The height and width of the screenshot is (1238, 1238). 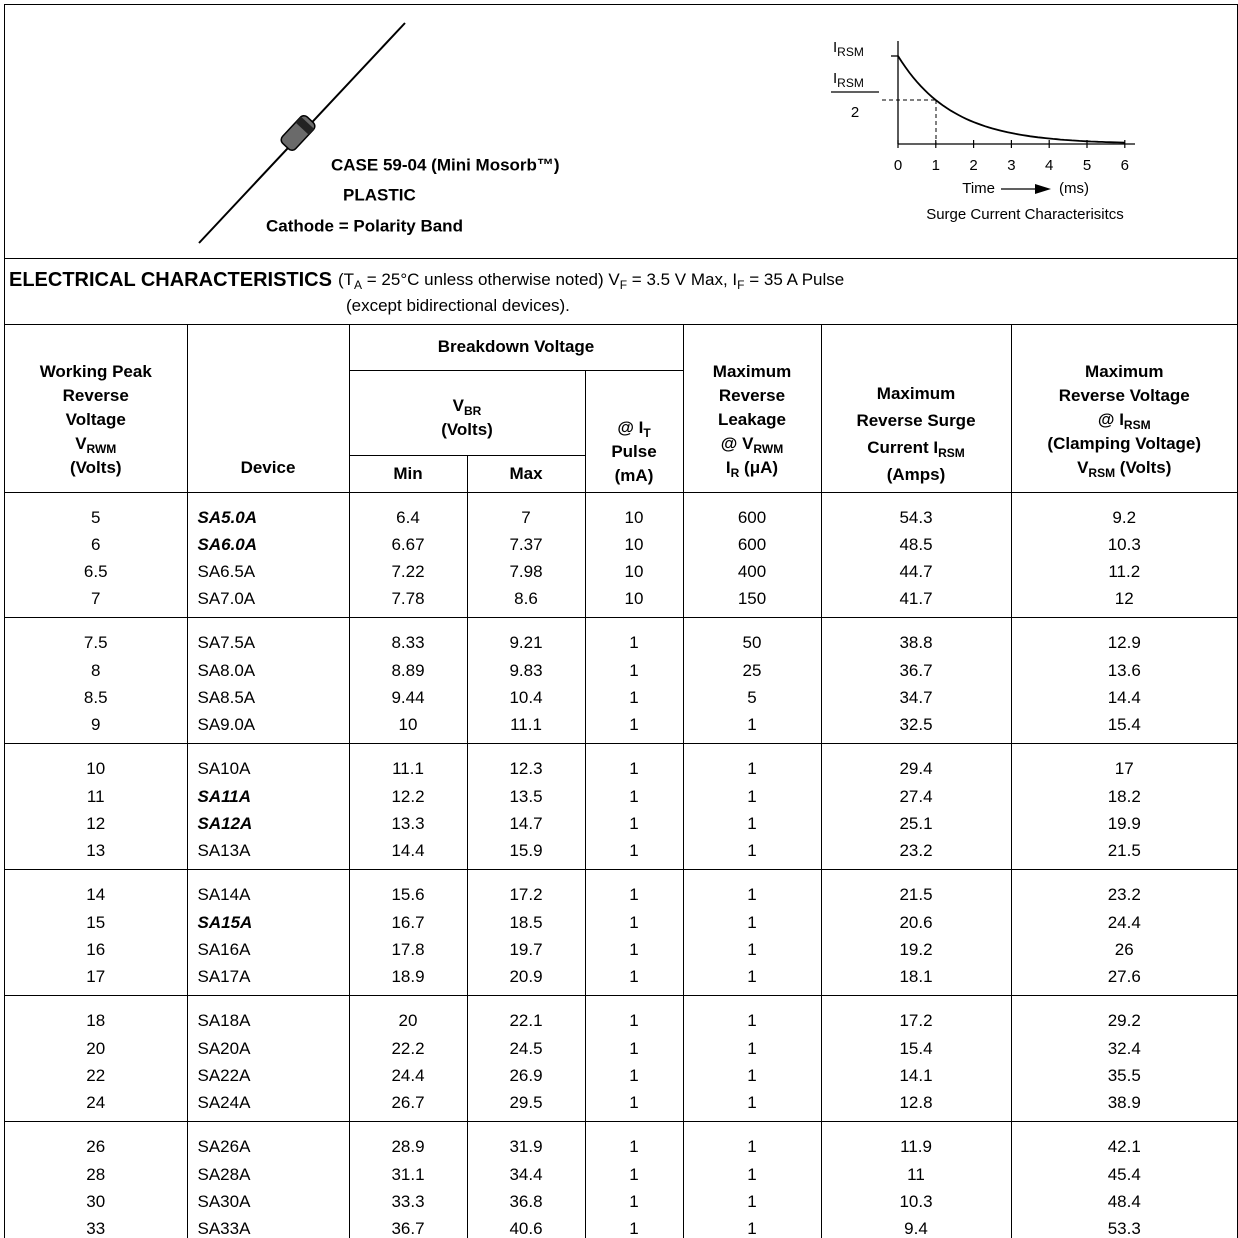 I want to click on device-cell: SA22A, so click(x=268, y=1076).